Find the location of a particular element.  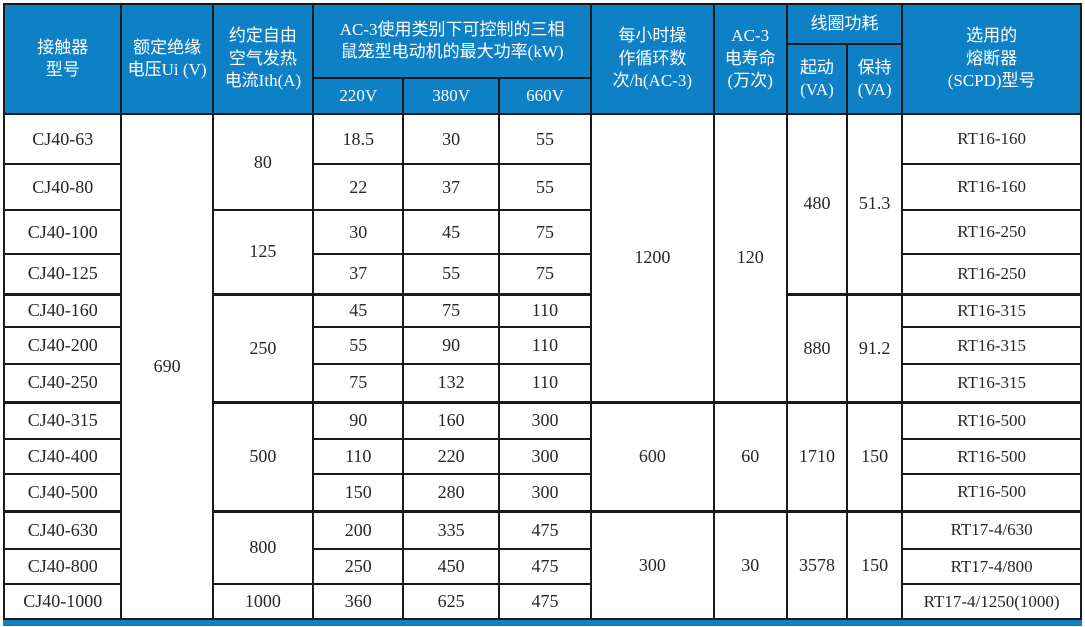

insulation-voltage-cell: 690 is located at coordinates (167, 366).